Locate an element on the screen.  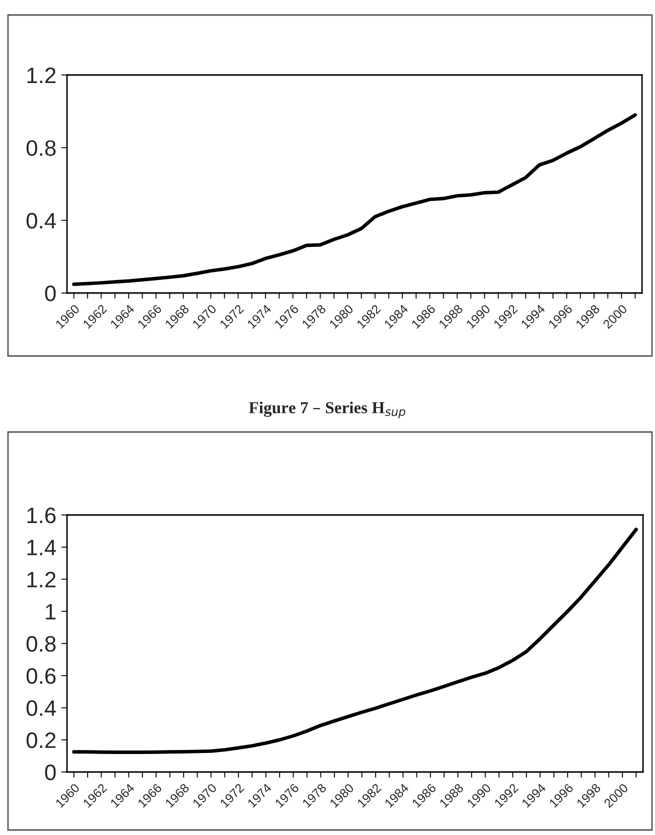
y-tick-label: 0.6 is located at coordinates (41, 676).